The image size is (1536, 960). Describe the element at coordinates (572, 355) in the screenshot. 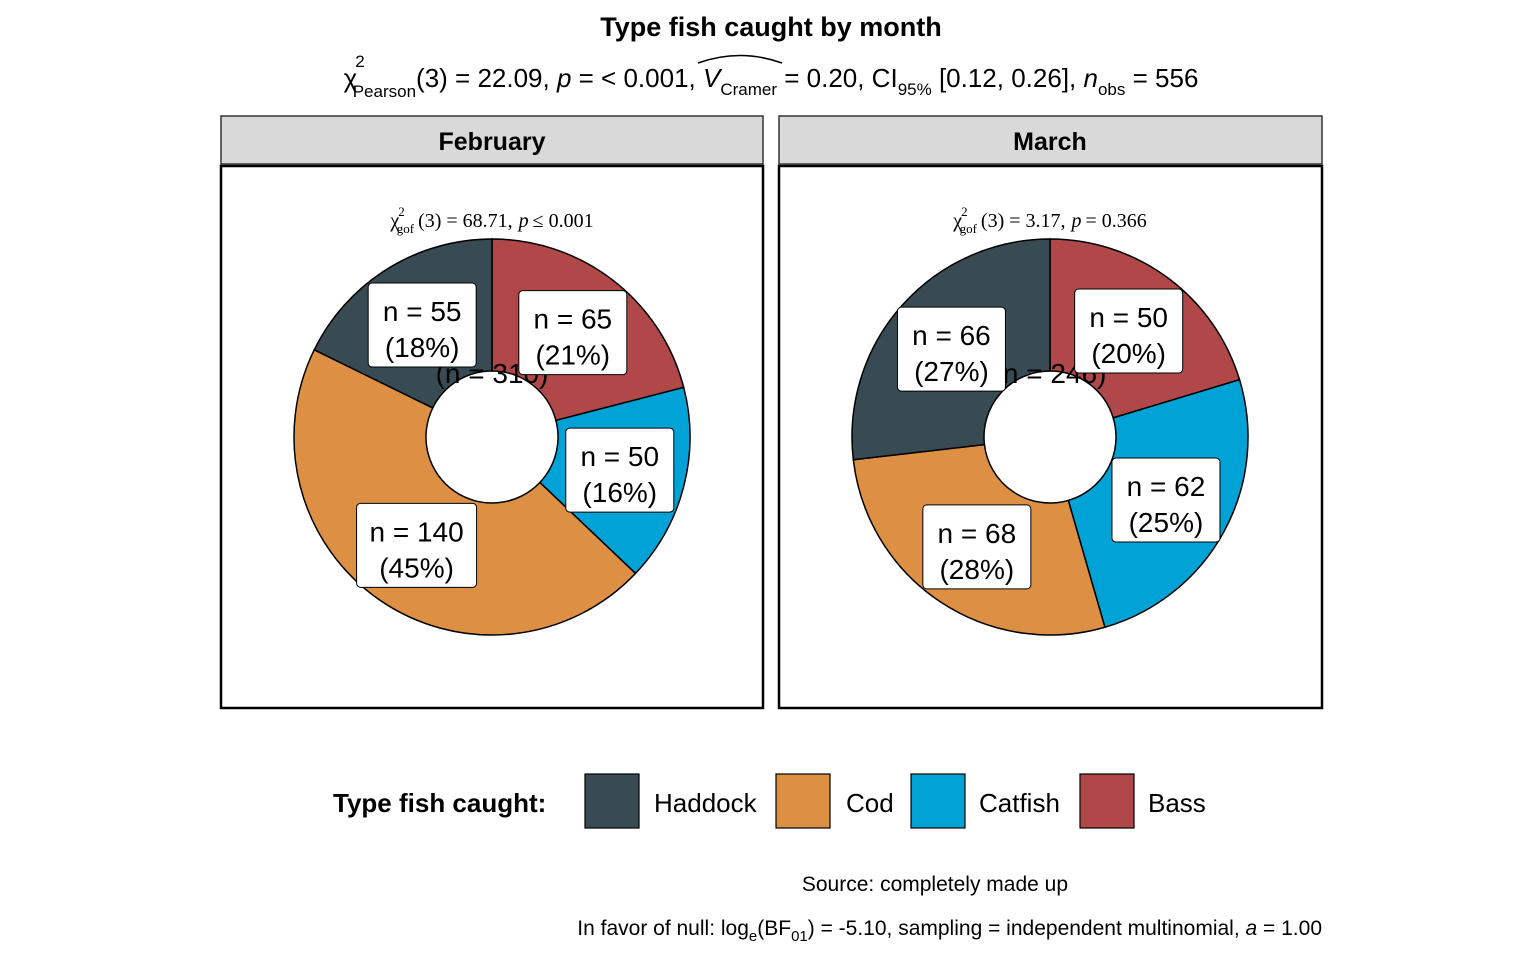

I see `slice-percent-label-bass: (21%)` at that location.